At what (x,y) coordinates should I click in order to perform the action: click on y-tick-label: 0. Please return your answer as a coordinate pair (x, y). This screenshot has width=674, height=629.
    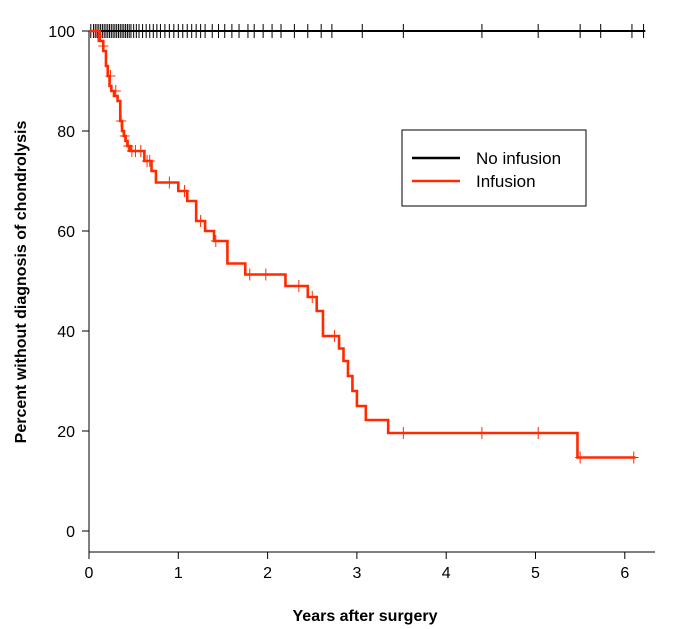
    Looking at the image, I should click on (70, 532).